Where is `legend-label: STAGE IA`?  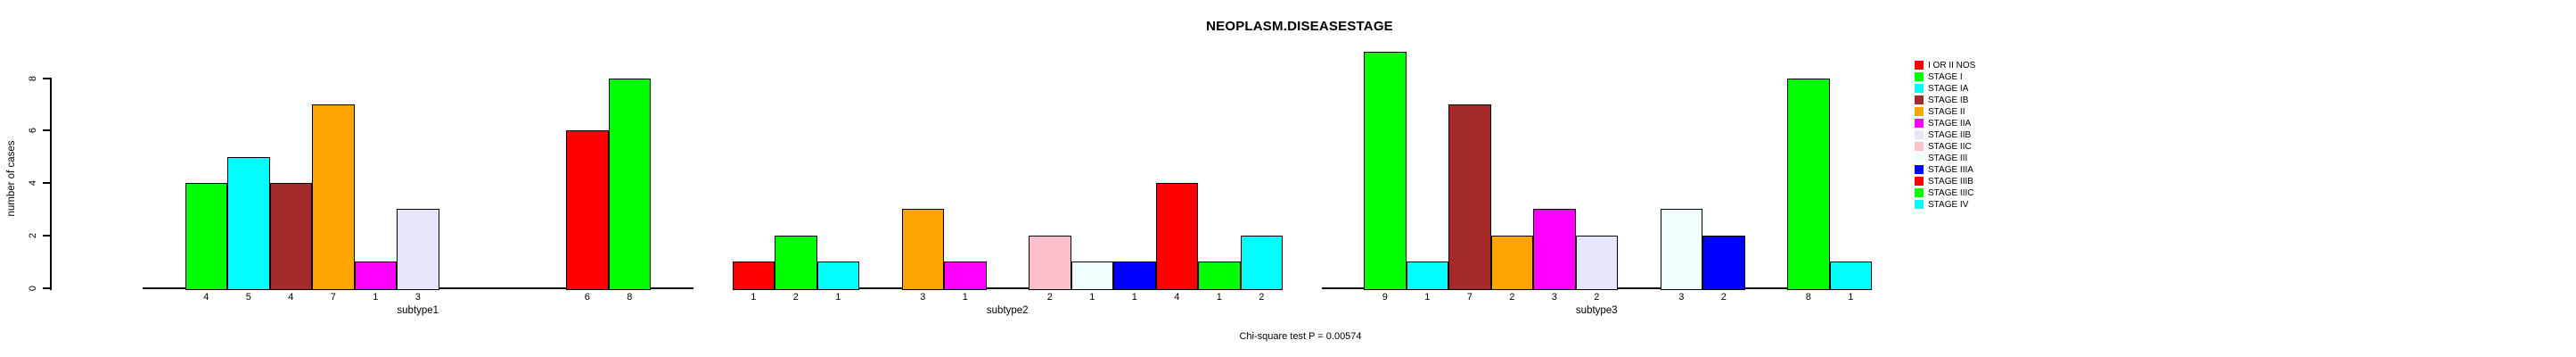
legend-label: STAGE IA is located at coordinates (1948, 88).